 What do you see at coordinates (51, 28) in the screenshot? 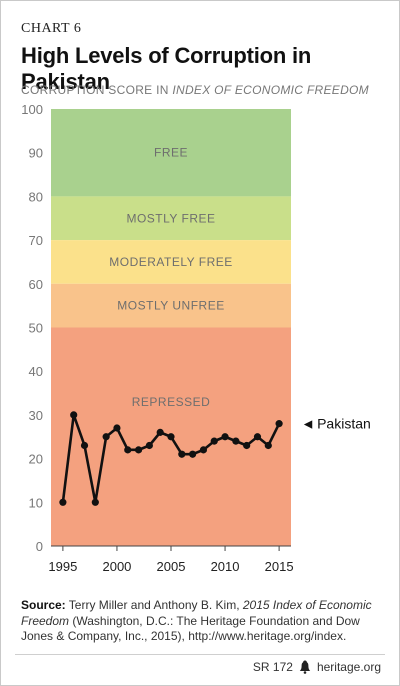
I see `chart-number-label: CHART 6` at bounding box center [51, 28].